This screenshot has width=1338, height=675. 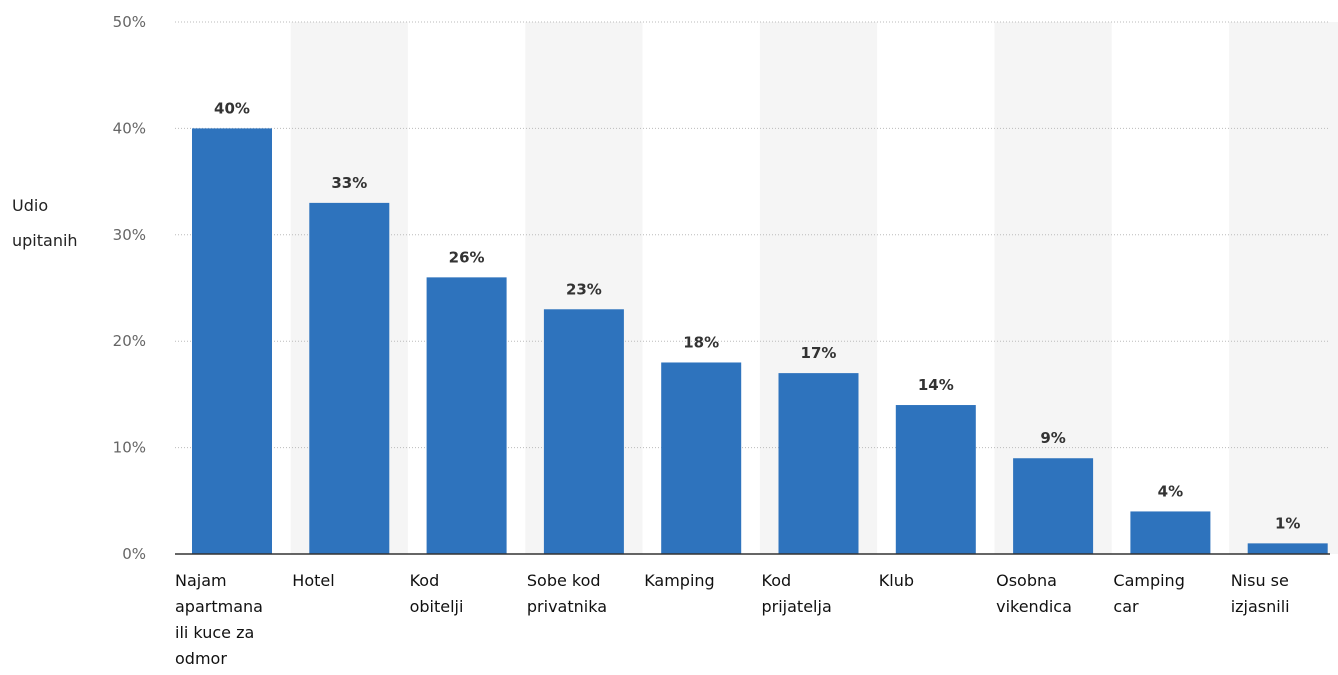 I want to click on category-label-line: apartmana, so click(x=219, y=606).